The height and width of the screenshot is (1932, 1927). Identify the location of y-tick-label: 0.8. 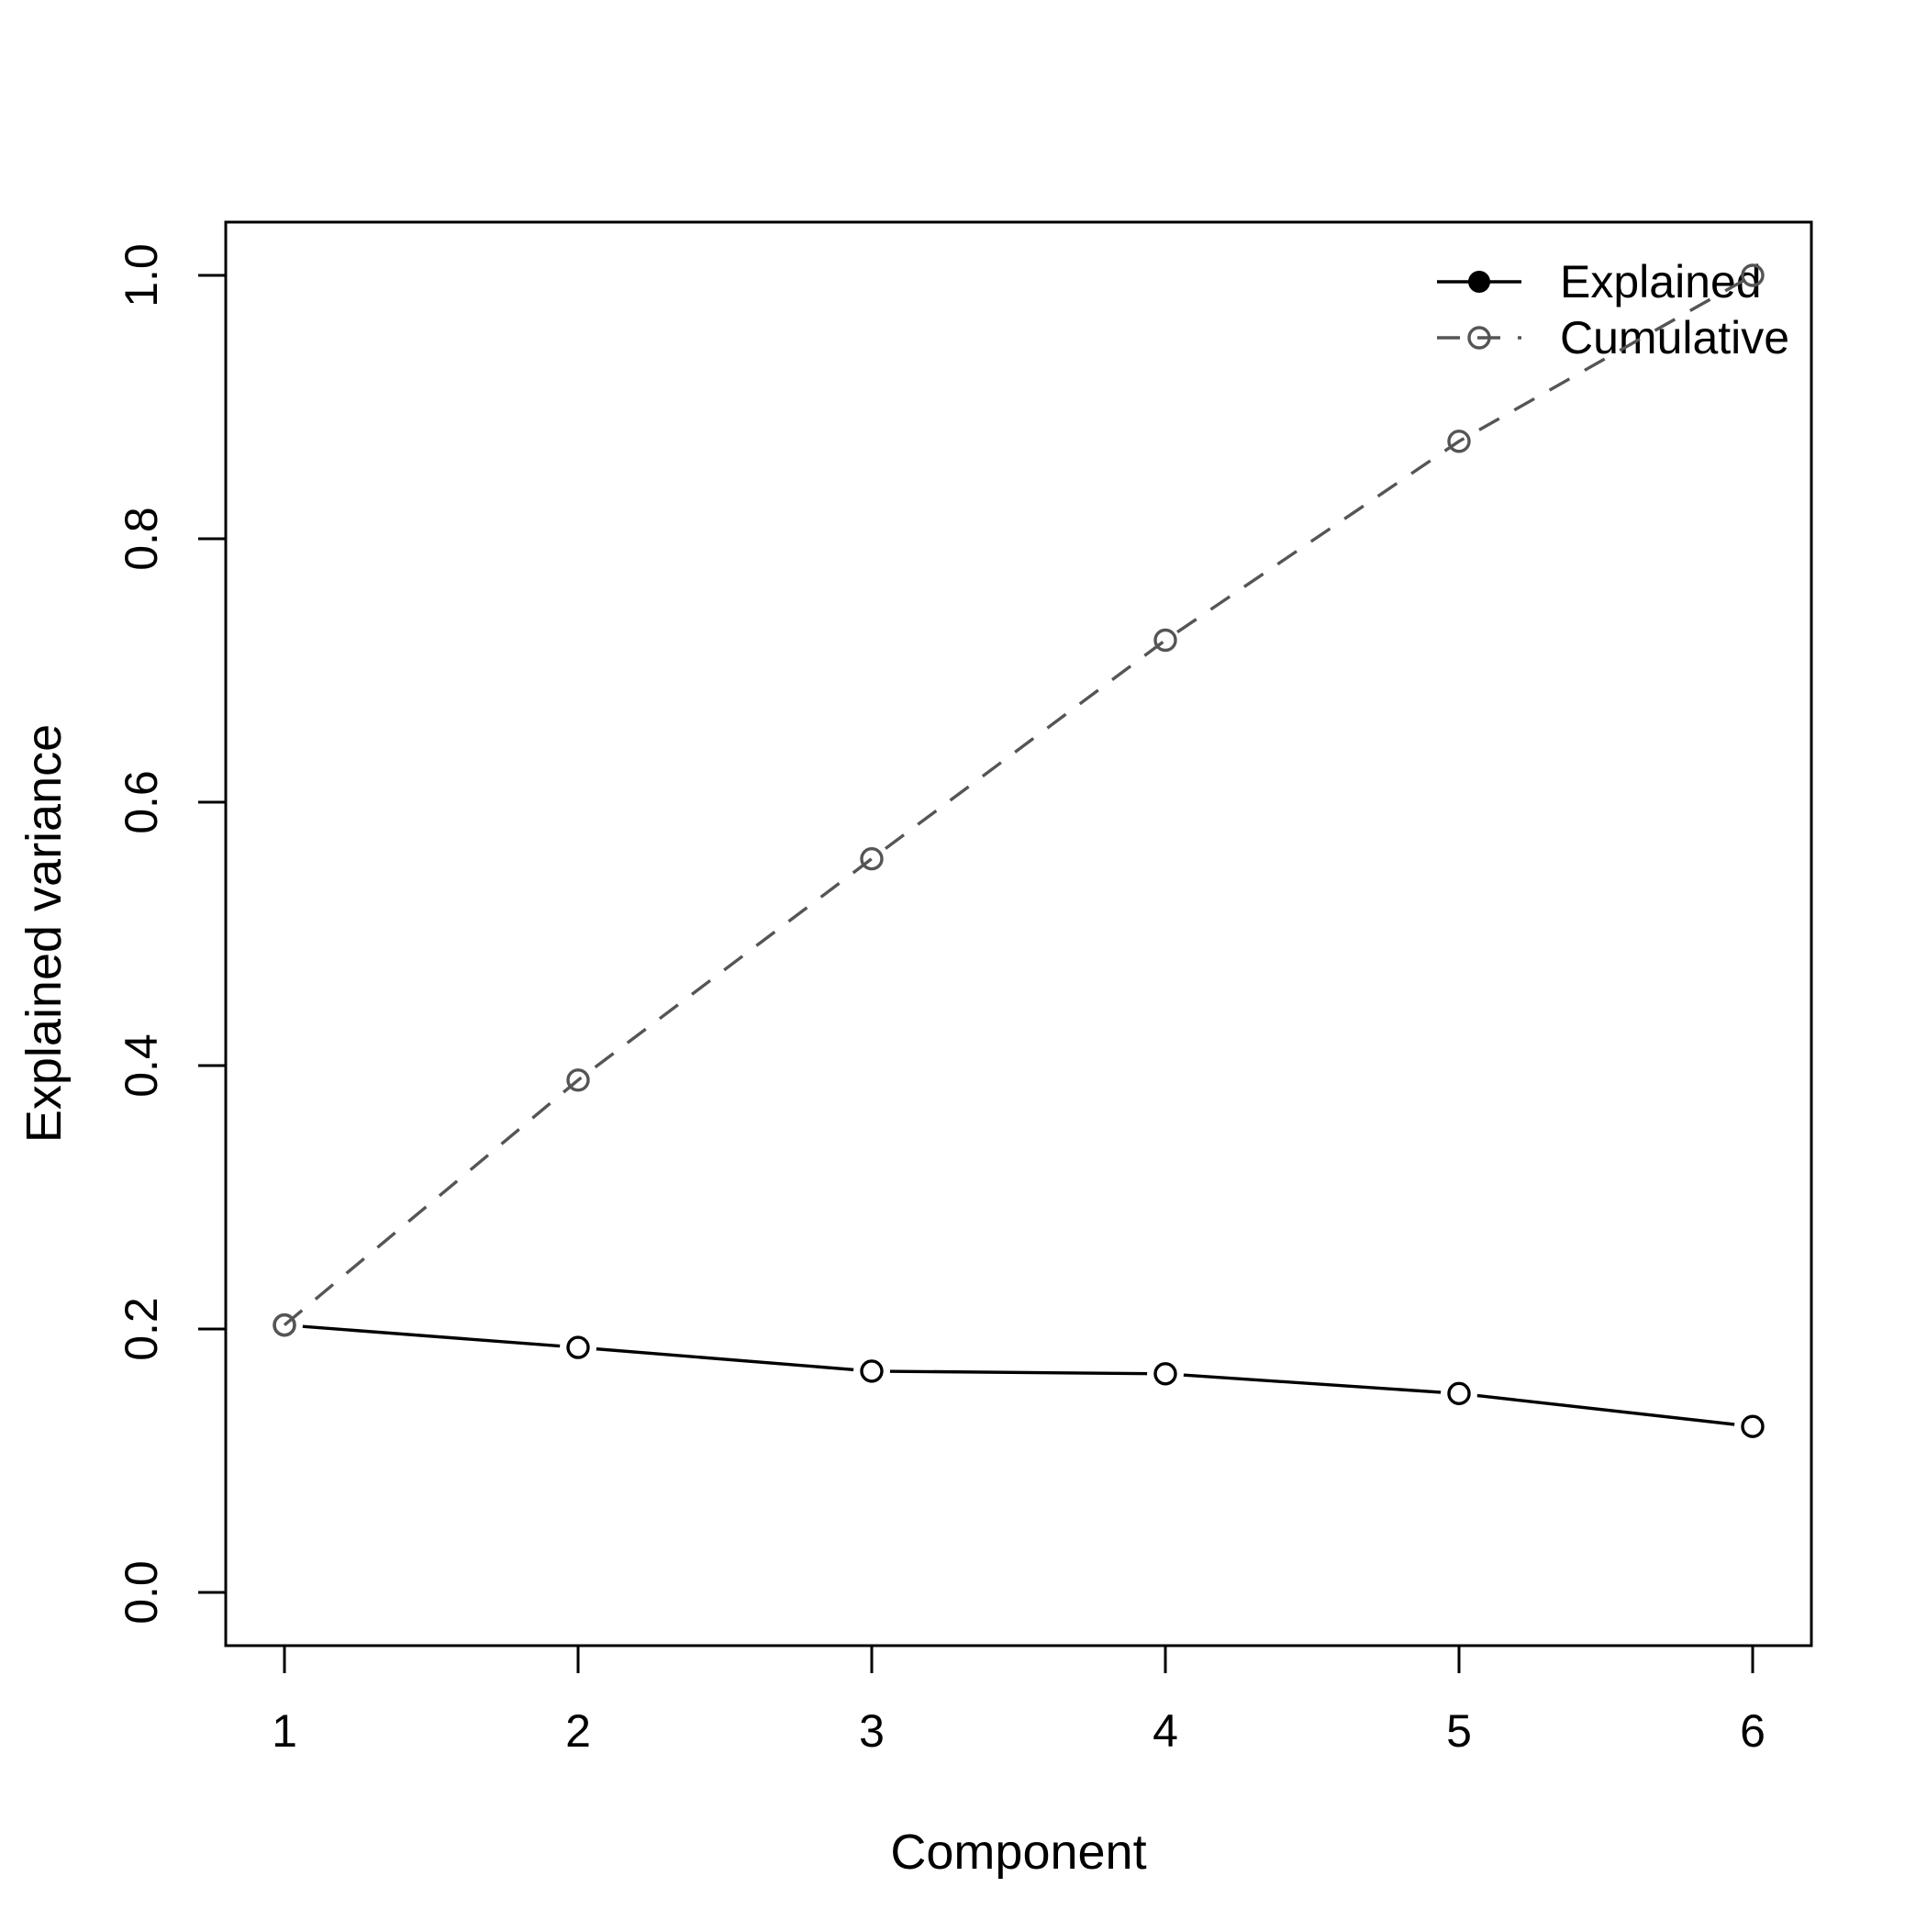
(141, 539).